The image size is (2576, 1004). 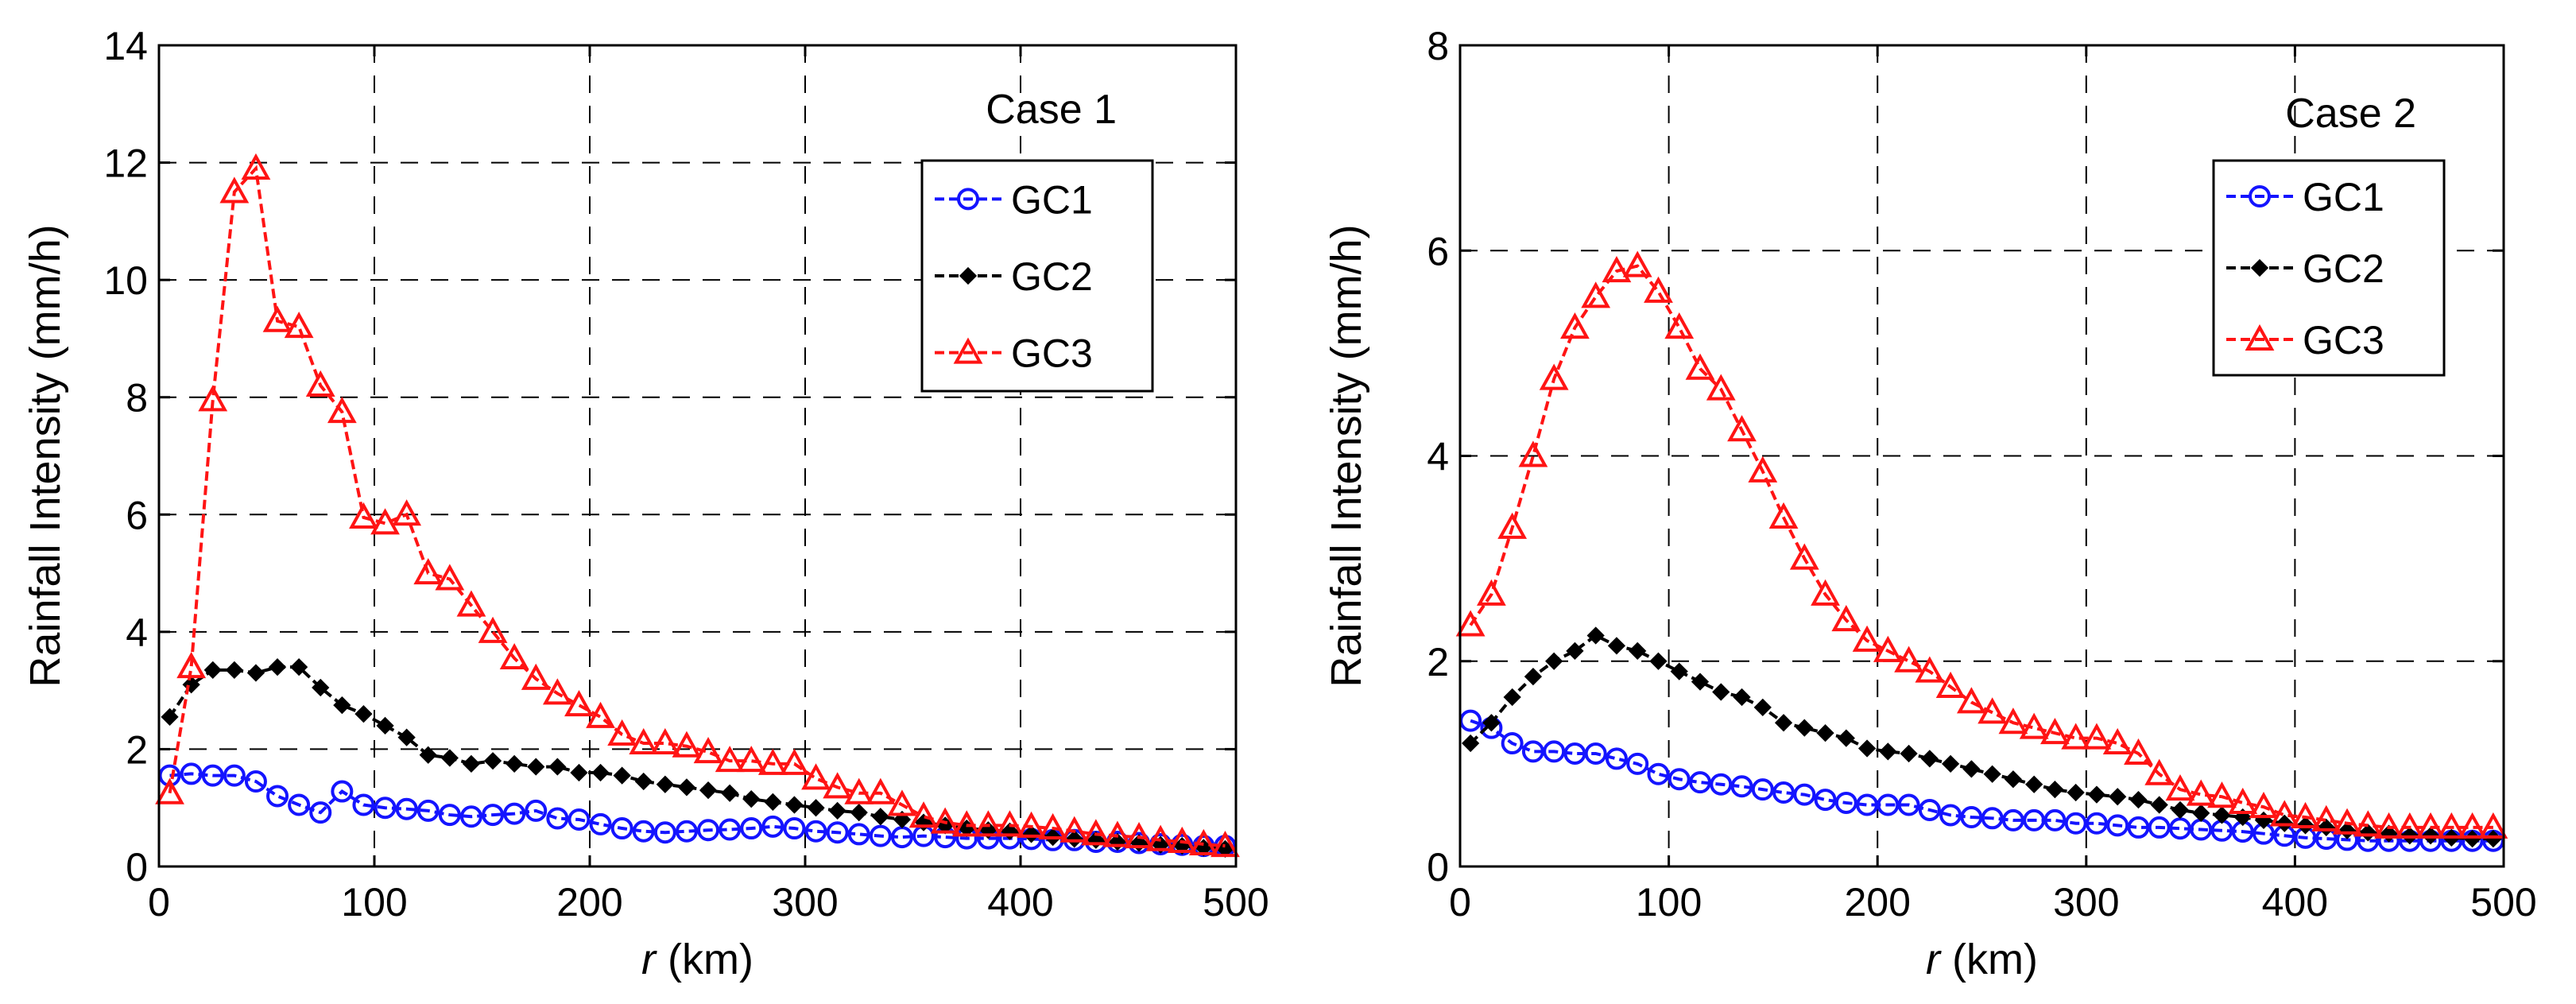 I want to click on x-tick-label: 200, so click(x=1877, y=902).